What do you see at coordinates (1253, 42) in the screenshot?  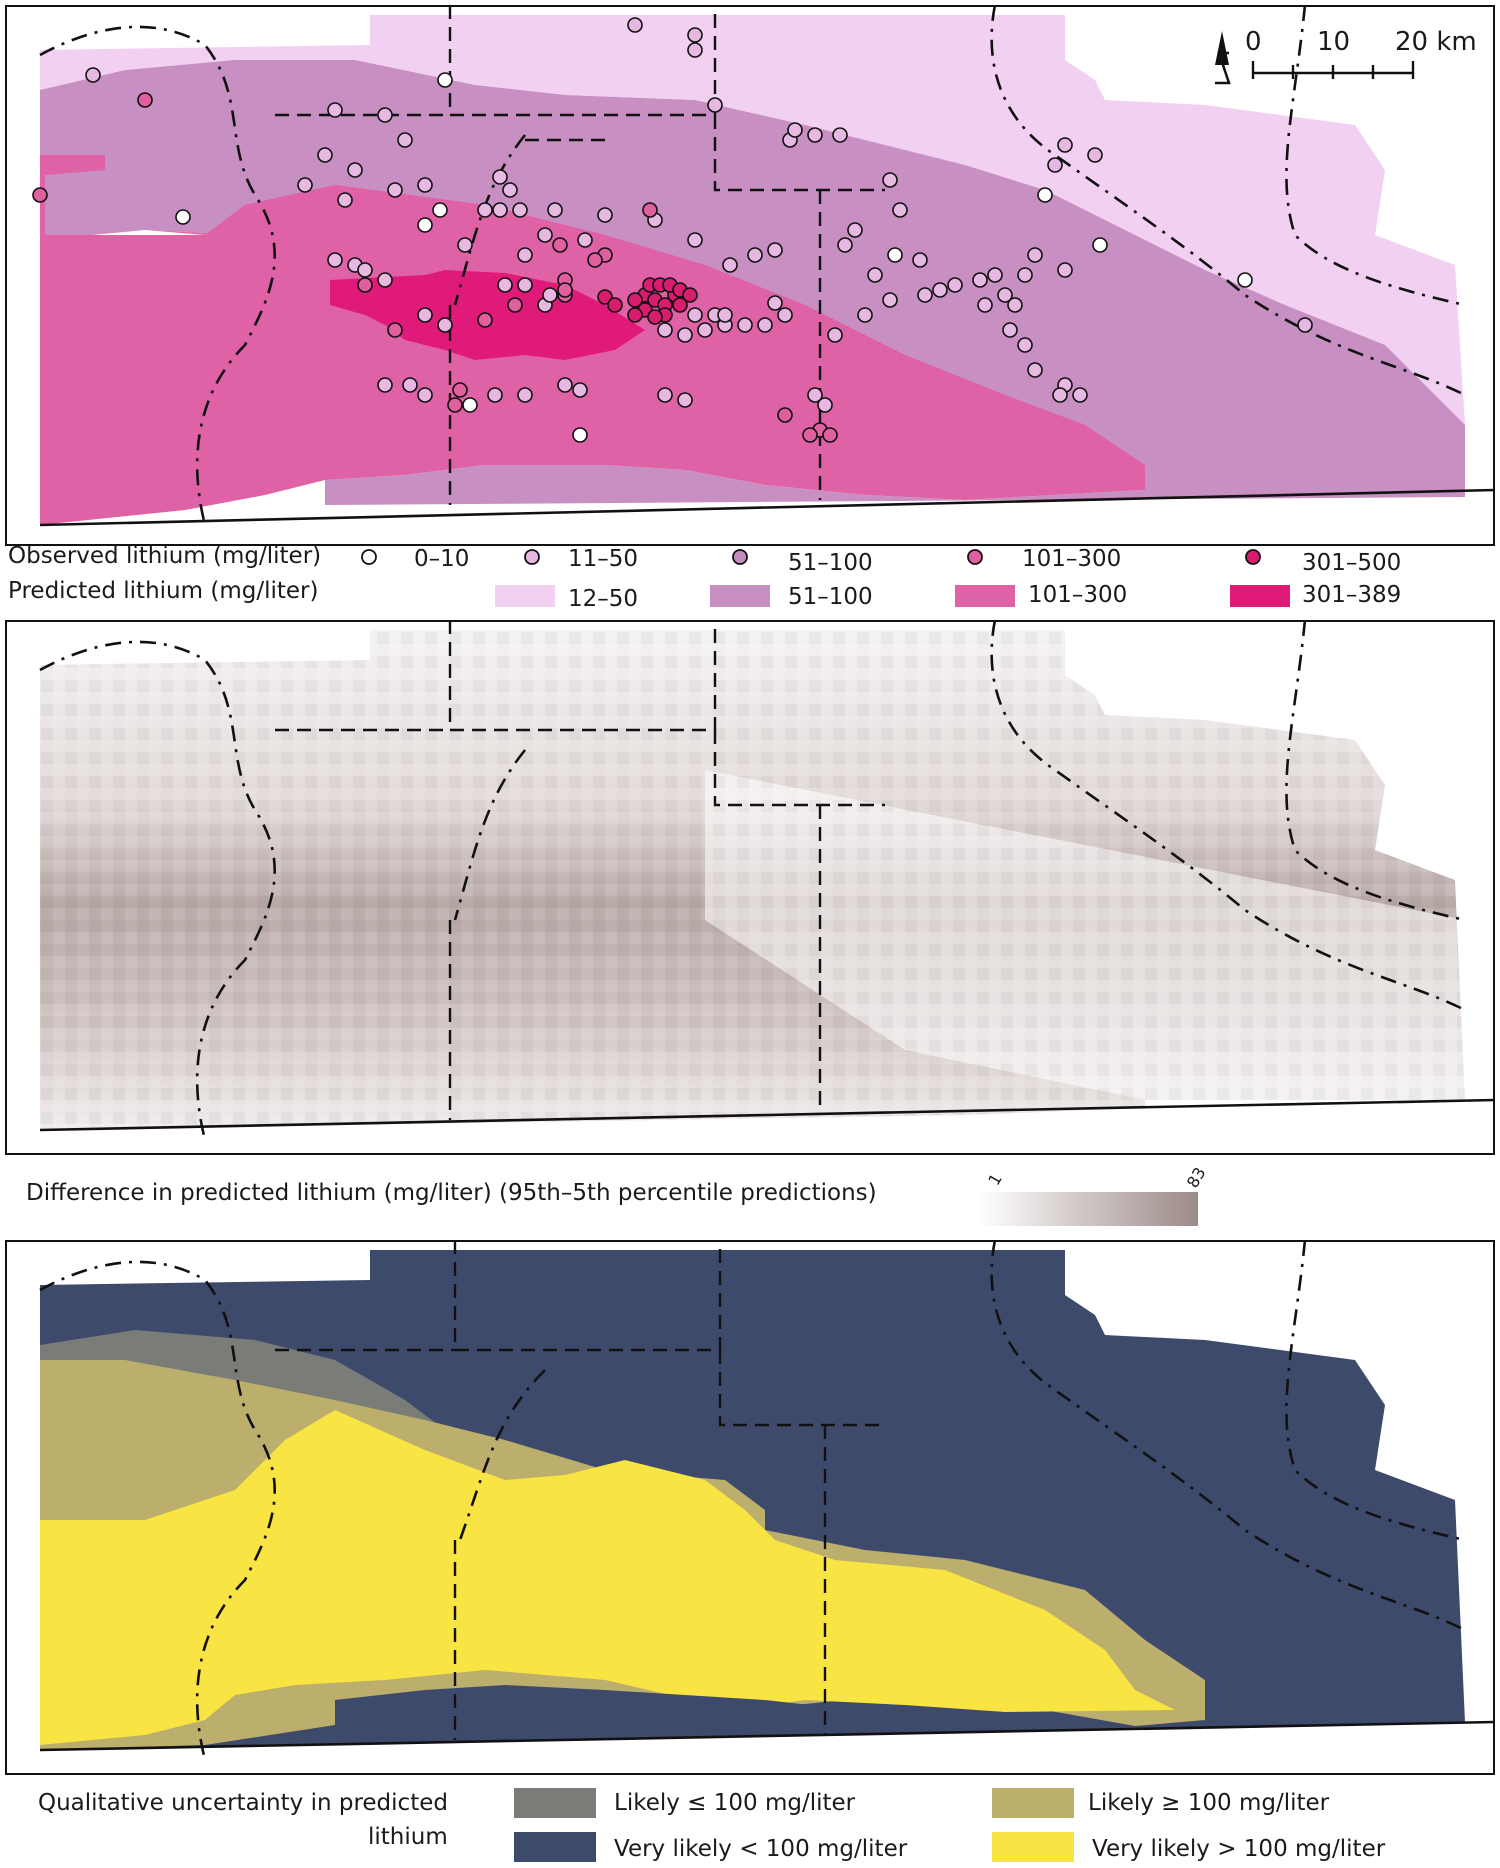 I see `scale-tick-0: 0` at bounding box center [1253, 42].